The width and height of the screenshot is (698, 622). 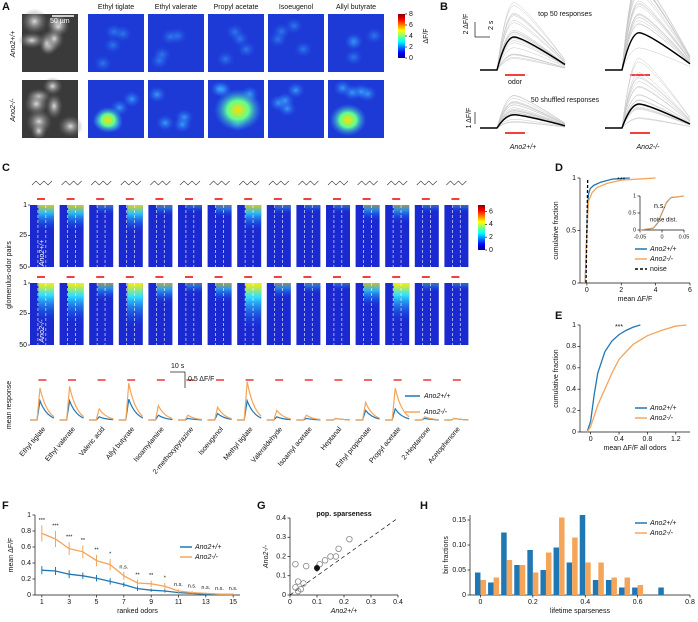 What do you see at coordinates (466, 24) in the screenshot?
I see `scale-label: 2 ΔF/F` at bounding box center [466, 24].